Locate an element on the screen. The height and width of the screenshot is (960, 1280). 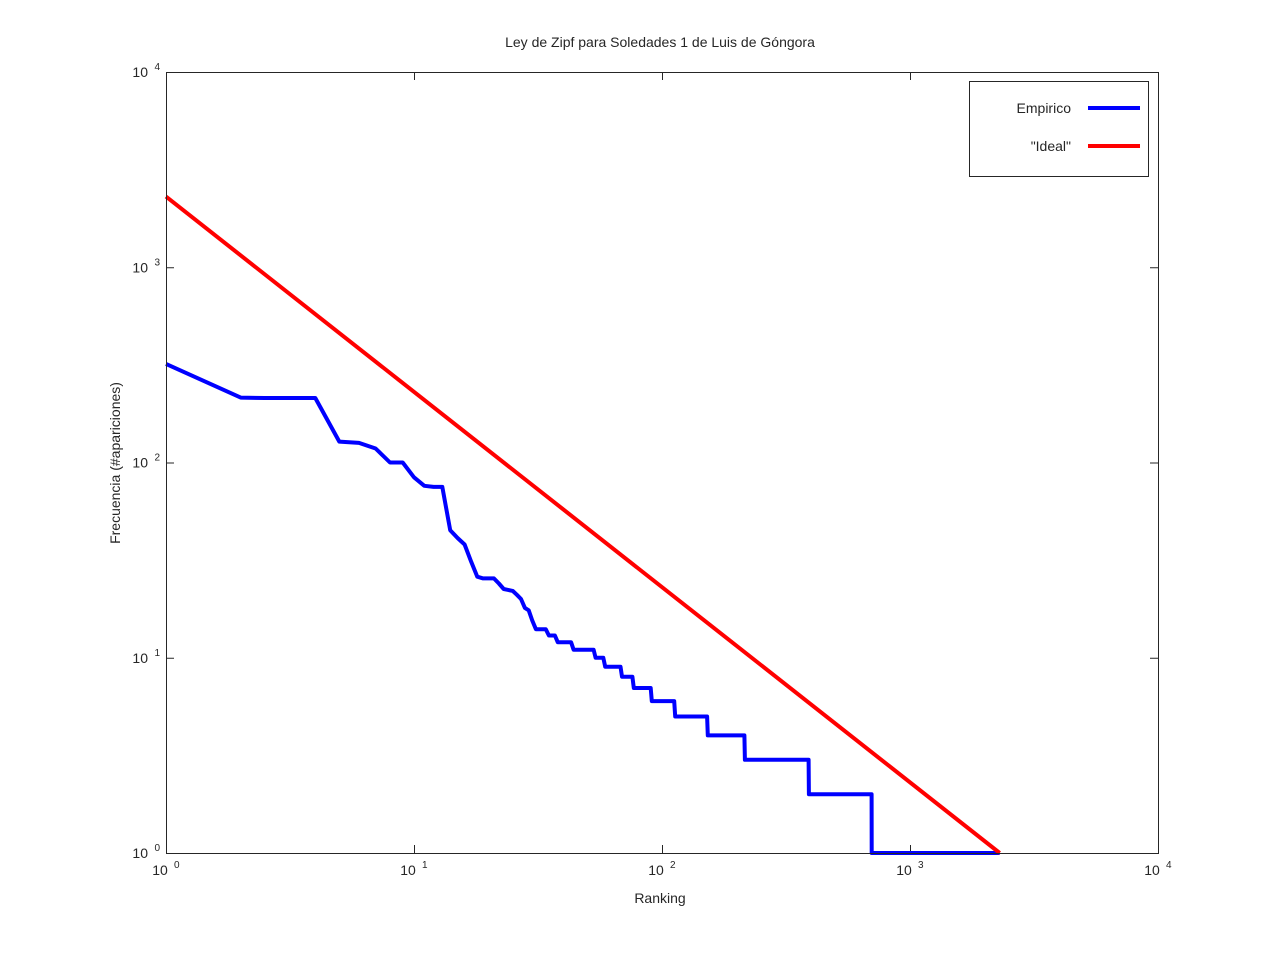
y-tick-label-exp: 1 is located at coordinates (157, 653).